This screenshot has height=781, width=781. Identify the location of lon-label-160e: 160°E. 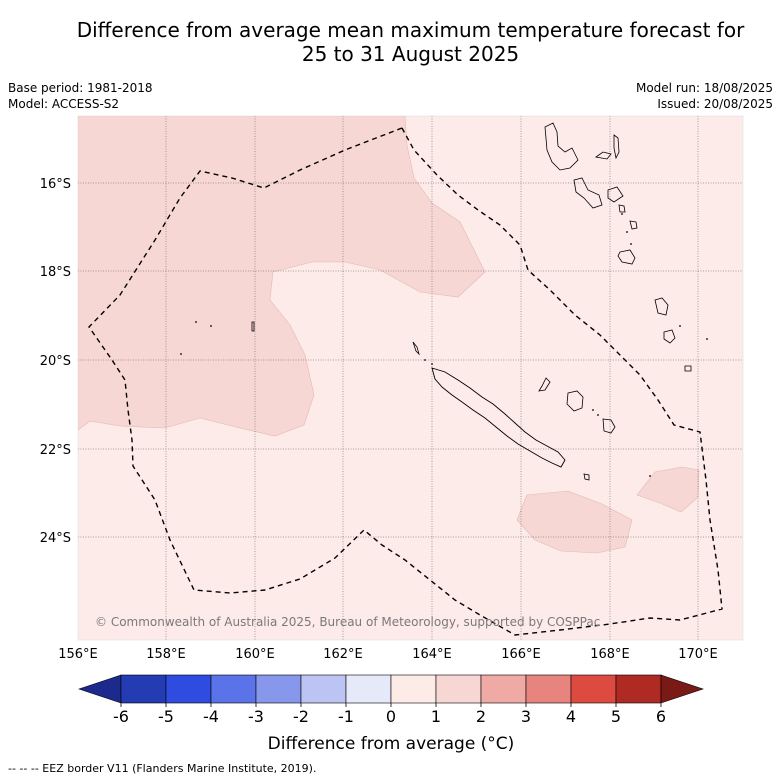
(255, 654).